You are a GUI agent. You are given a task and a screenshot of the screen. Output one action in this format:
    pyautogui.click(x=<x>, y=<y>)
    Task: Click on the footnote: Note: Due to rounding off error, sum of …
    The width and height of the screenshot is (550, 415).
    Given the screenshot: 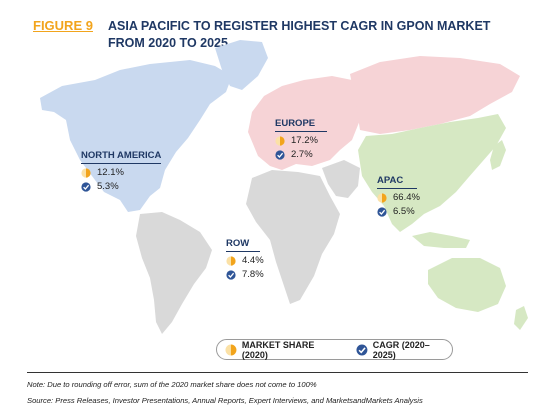 What is the action you would take?
    pyautogui.click(x=172, y=384)
    